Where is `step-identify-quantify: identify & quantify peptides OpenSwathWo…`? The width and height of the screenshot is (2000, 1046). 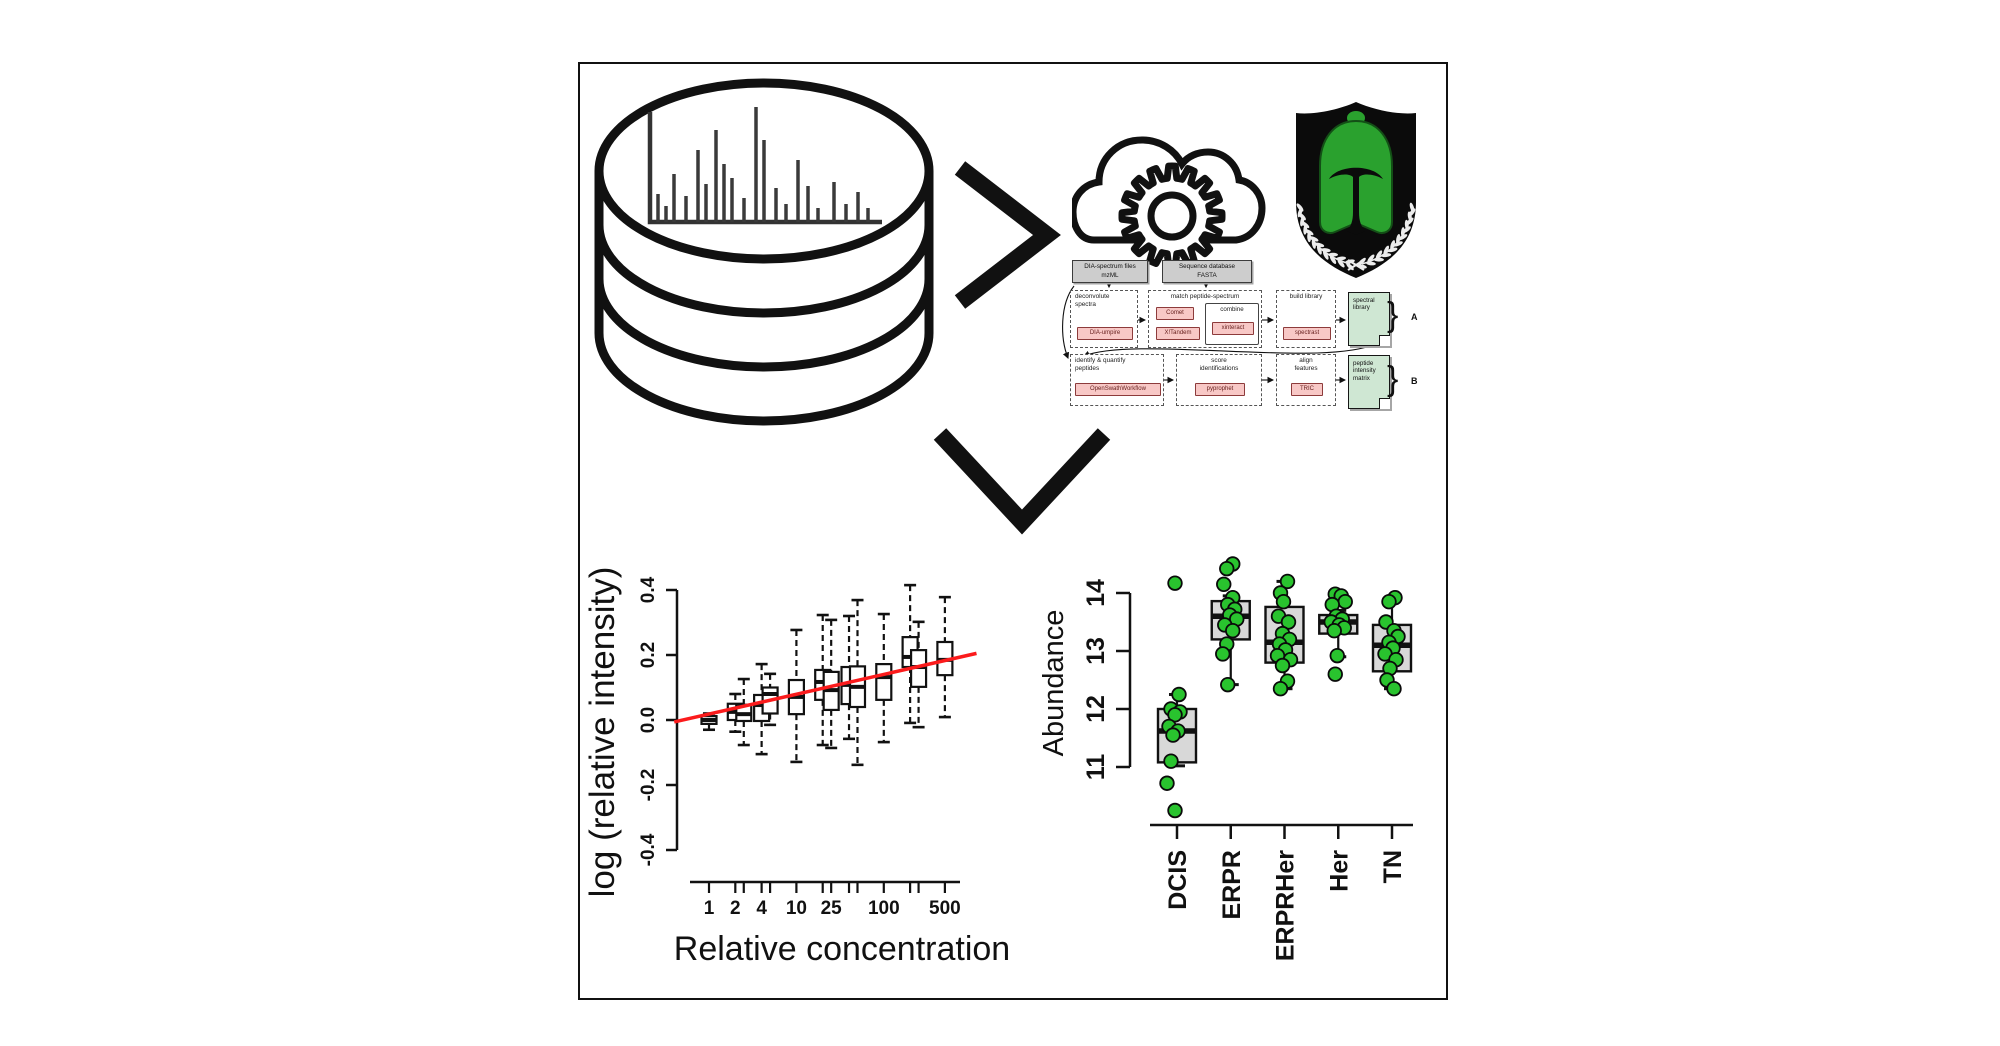 step-identify-quantify: identify & quantify peptides OpenSwathWo… is located at coordinates (1117, 380).